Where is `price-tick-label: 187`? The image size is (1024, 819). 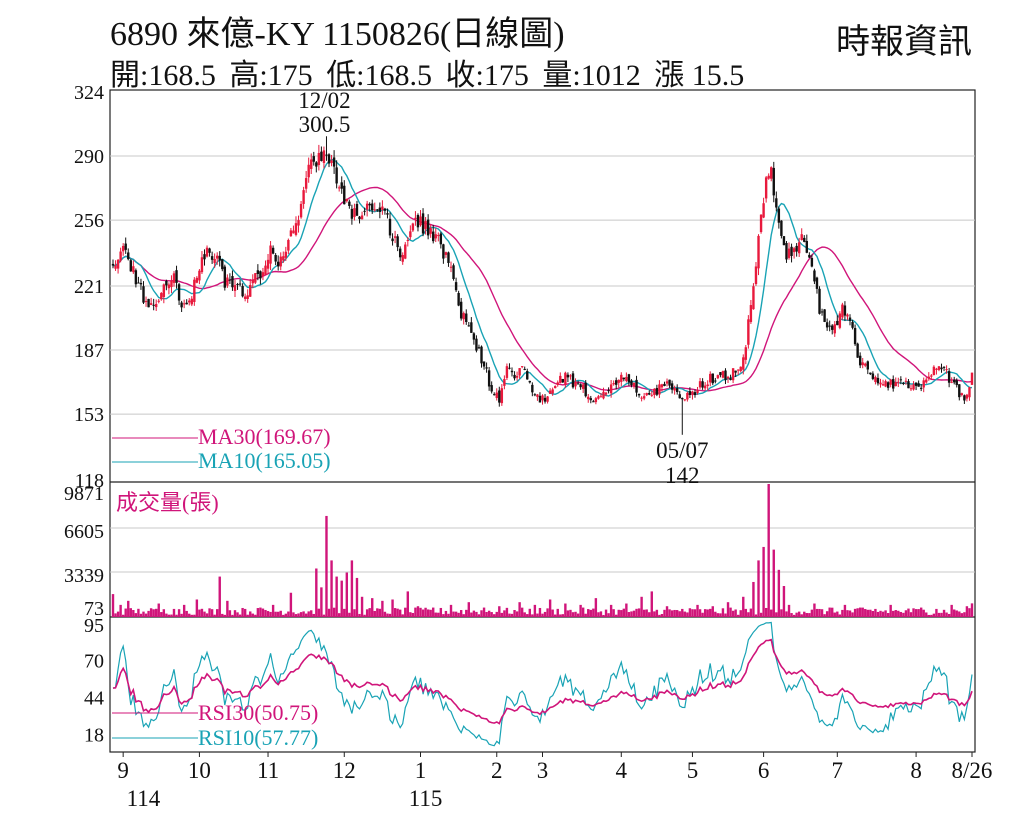 price-tick-label: 187 is located at coordinates (89, 351).